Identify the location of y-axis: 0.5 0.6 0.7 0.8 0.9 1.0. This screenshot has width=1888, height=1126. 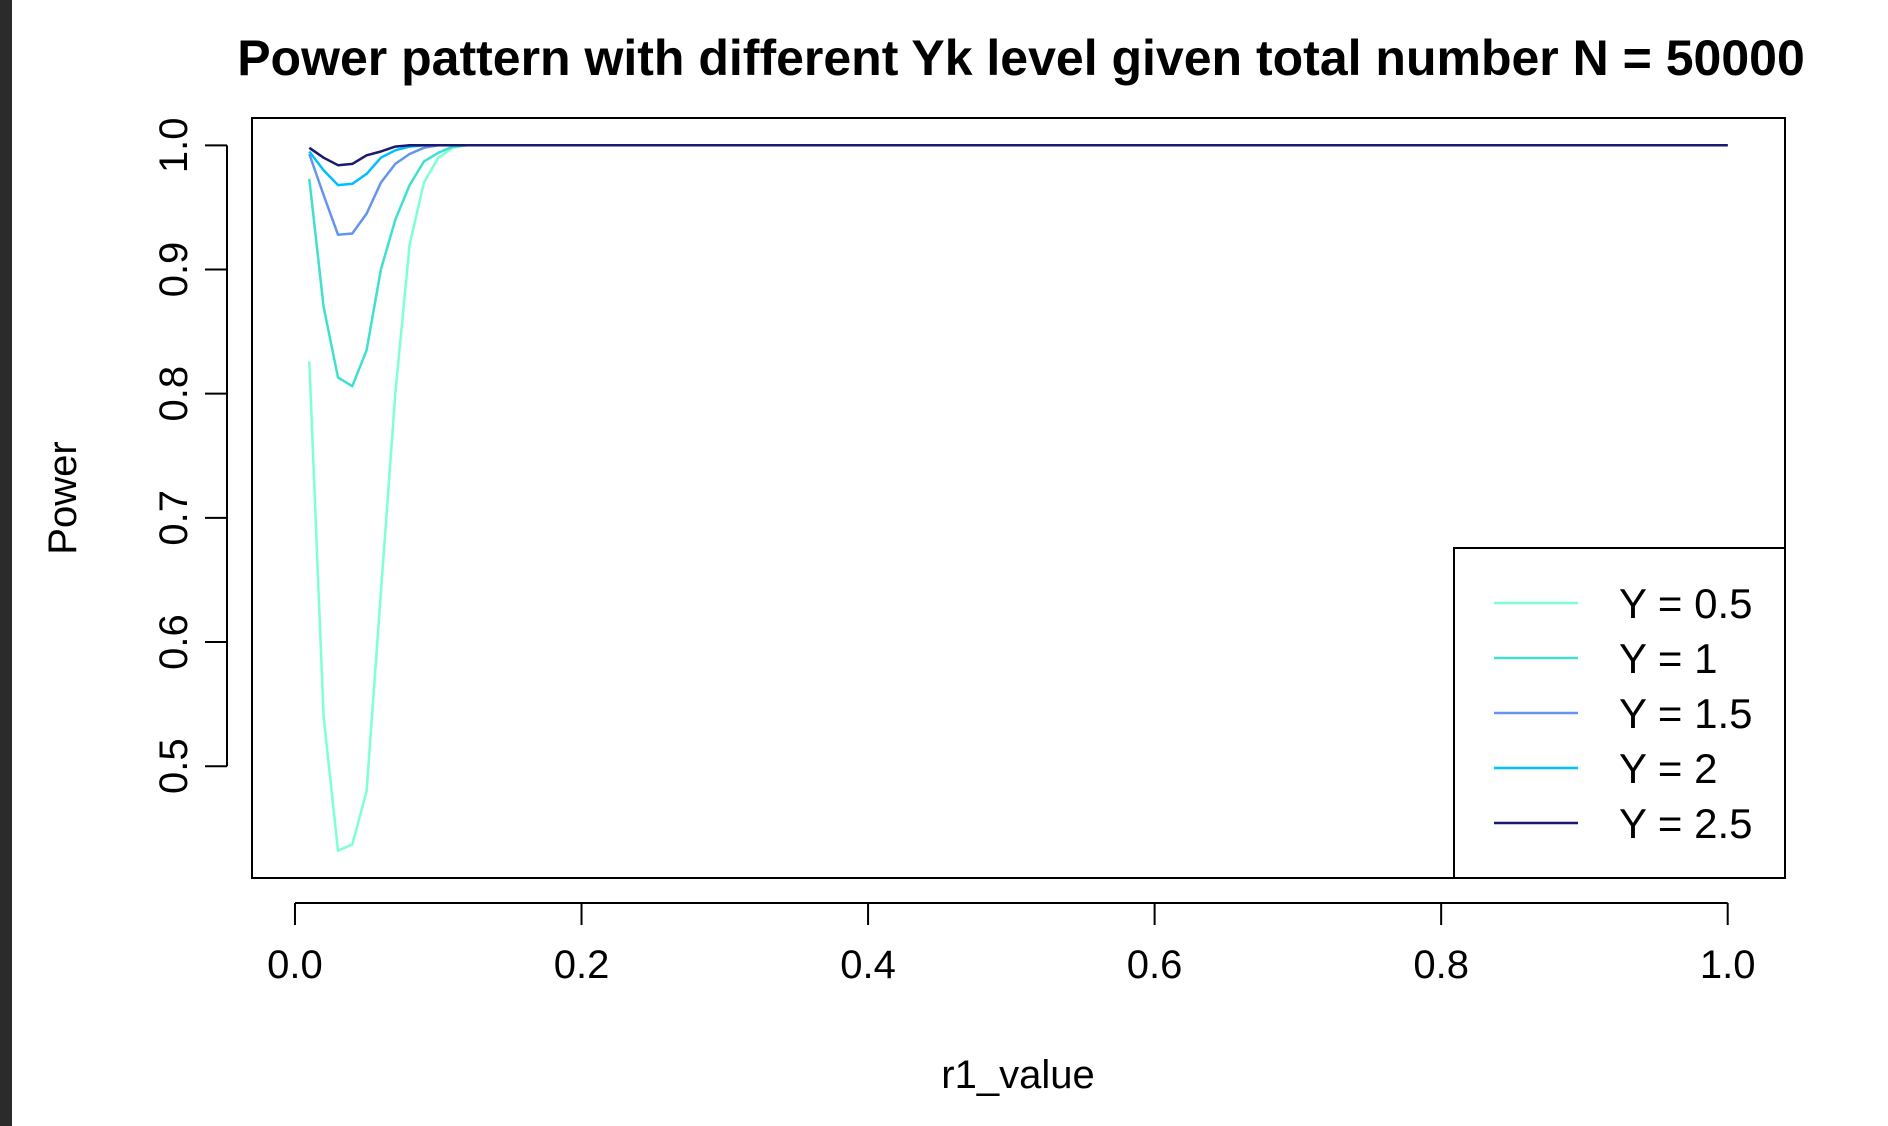
(190, 456).